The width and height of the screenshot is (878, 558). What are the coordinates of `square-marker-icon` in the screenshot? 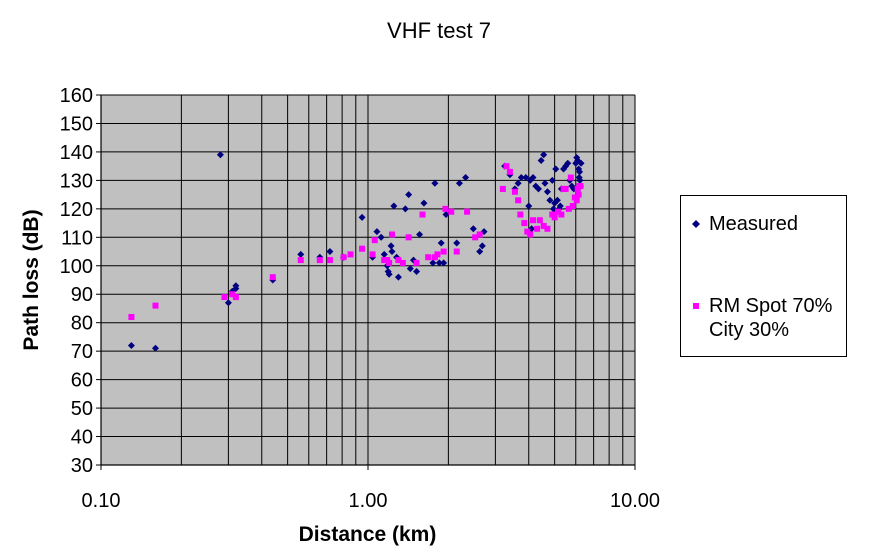 It's located at (696, 306).